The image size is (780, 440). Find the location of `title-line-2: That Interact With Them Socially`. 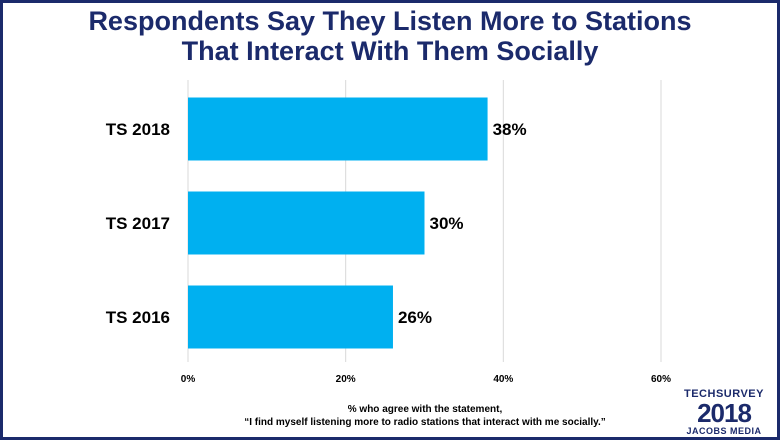

title-line-2: That Interact With Them Socially is located at coordinates (390, 51).